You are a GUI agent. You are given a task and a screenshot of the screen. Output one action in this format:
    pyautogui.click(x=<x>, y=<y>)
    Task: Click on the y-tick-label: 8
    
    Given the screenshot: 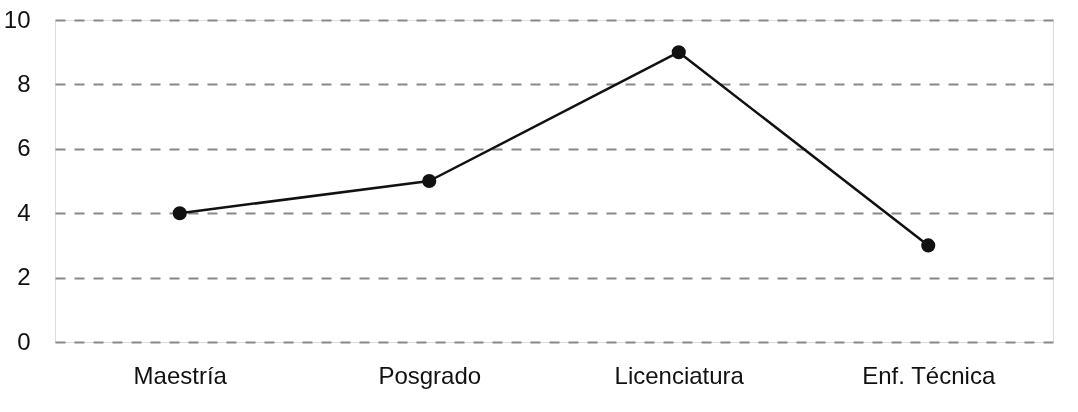 What is the action you would take?
    pyautogui.click(x=24, y=83)
    